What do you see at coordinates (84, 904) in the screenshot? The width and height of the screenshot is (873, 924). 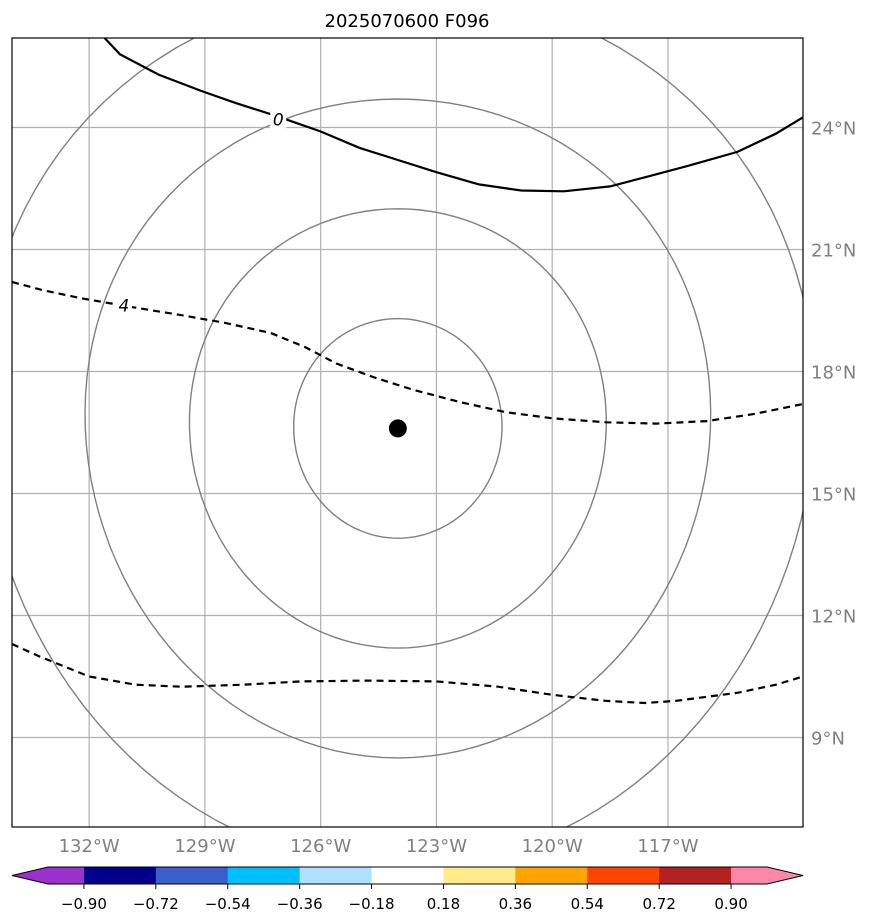 I see `colorbar-tick-label: −0.90` at bounding box center [84, 904].